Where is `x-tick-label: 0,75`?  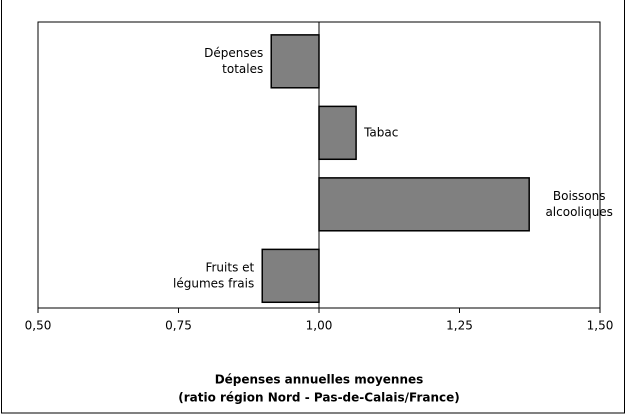 x-tick-label: 0,75 is located at coordinates (178, 326).